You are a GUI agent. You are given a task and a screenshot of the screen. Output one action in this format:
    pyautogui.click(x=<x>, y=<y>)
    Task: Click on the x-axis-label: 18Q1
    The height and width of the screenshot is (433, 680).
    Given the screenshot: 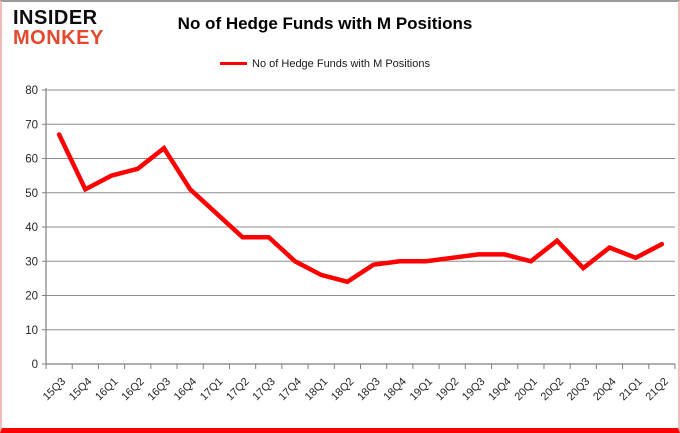 What is the action you would take?
    pyautogui.click(x=317, y=390)
    